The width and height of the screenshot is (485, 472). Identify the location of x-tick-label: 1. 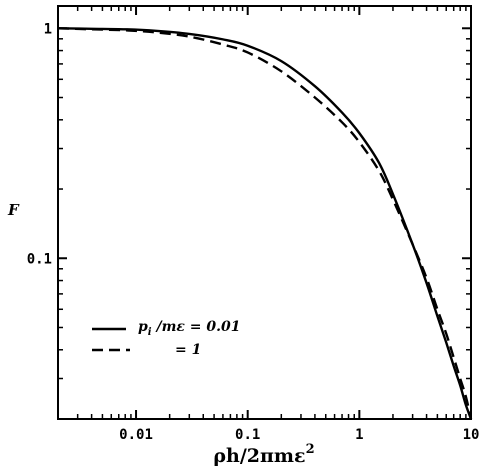
(359, 435).